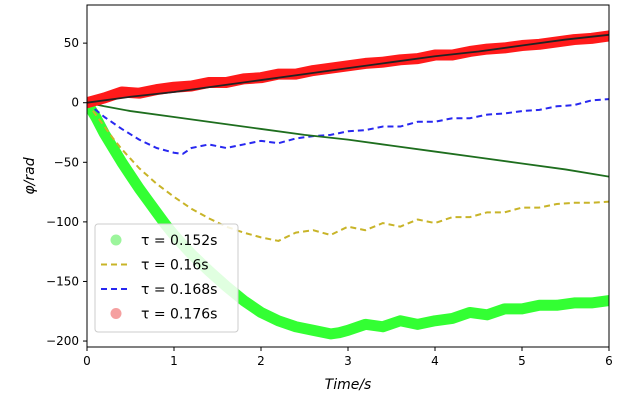 Image resolution: width=622 pixels, height=397 pixels. I want to click on x-tick-label: 3, so click(348, 361).